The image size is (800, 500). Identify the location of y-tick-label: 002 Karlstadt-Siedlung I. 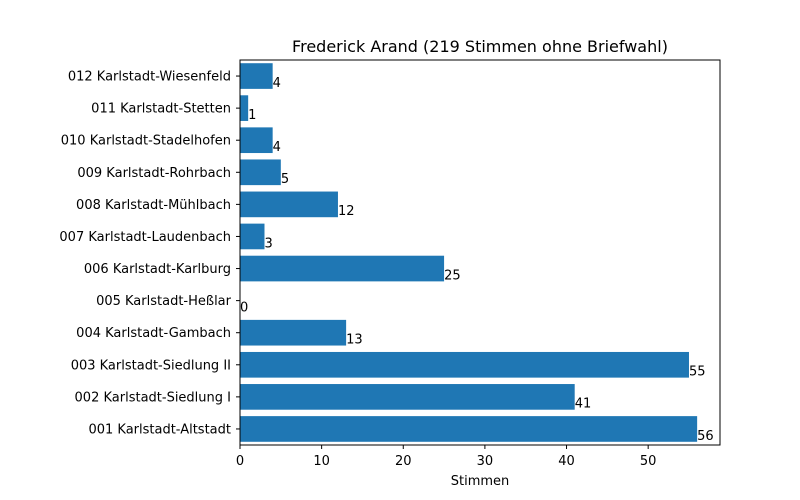
(153, 397).